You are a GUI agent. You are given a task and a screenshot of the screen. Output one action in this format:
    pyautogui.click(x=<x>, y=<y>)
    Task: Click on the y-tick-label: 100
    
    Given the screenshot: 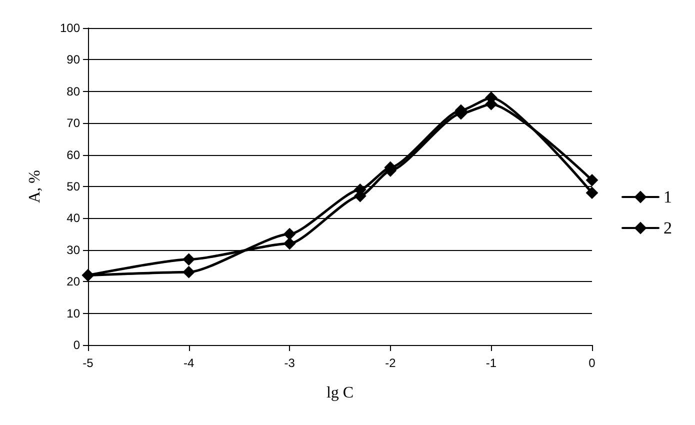 What is the action you would take?
    pyautogui.click(x=70, y=28)
    